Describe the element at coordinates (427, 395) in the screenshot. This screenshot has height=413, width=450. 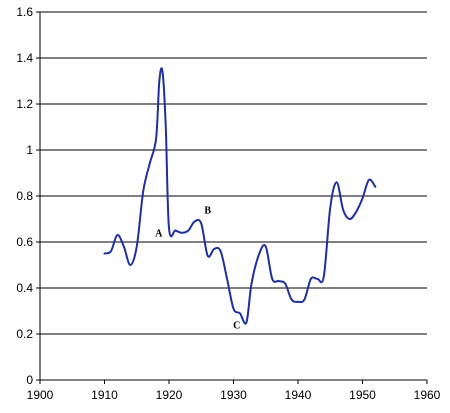
I see `x-tick-label-6: 1960` at that location.